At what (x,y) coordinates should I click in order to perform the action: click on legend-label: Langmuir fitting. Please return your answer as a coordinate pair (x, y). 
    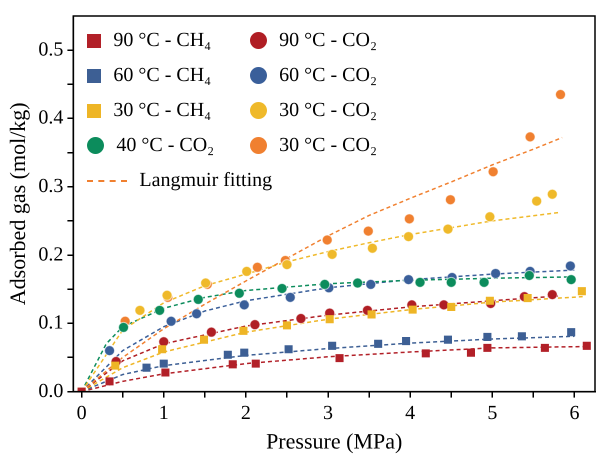
    Looking at the image, I should click on (205, 180).